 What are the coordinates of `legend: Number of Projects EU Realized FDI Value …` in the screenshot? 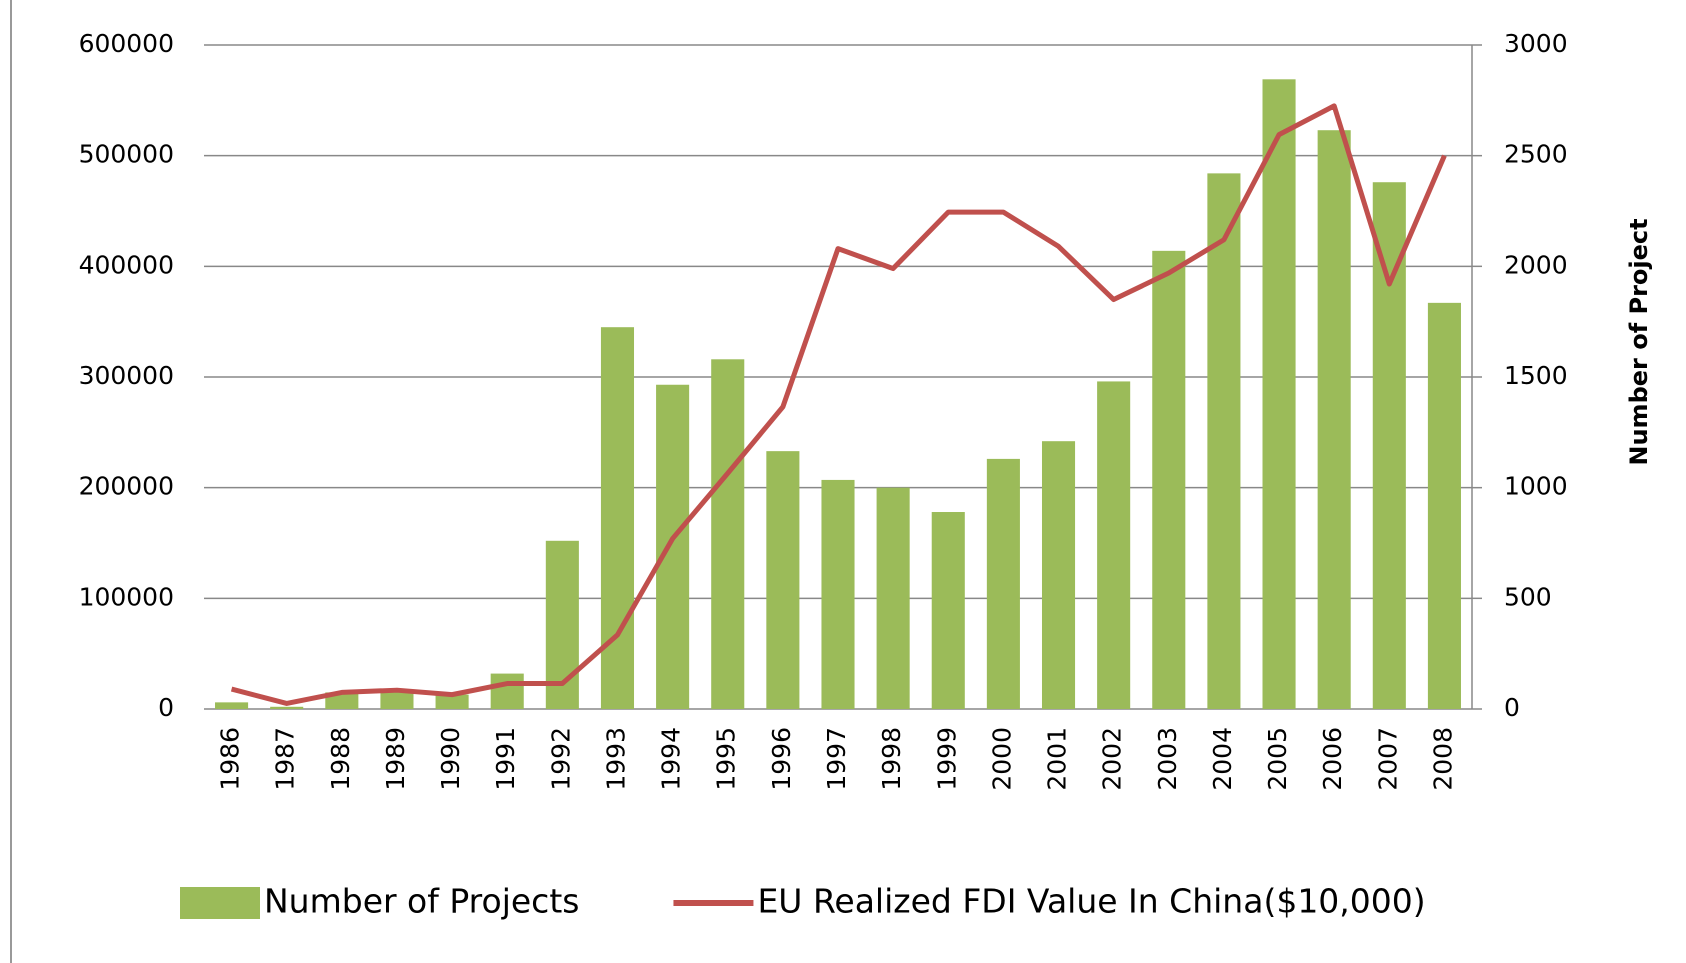 It's located at (803, 901).